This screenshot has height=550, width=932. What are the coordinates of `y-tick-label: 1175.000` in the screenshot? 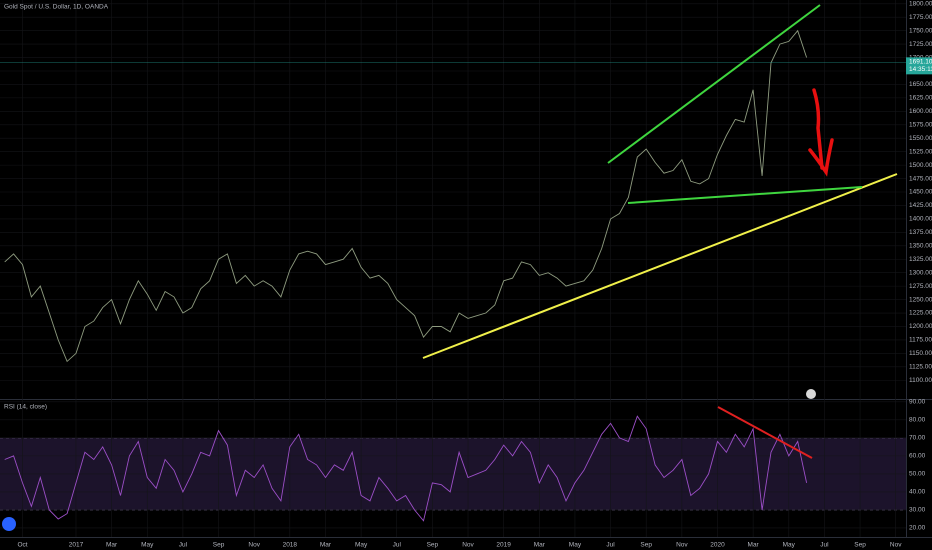 It's located at (920, 340).